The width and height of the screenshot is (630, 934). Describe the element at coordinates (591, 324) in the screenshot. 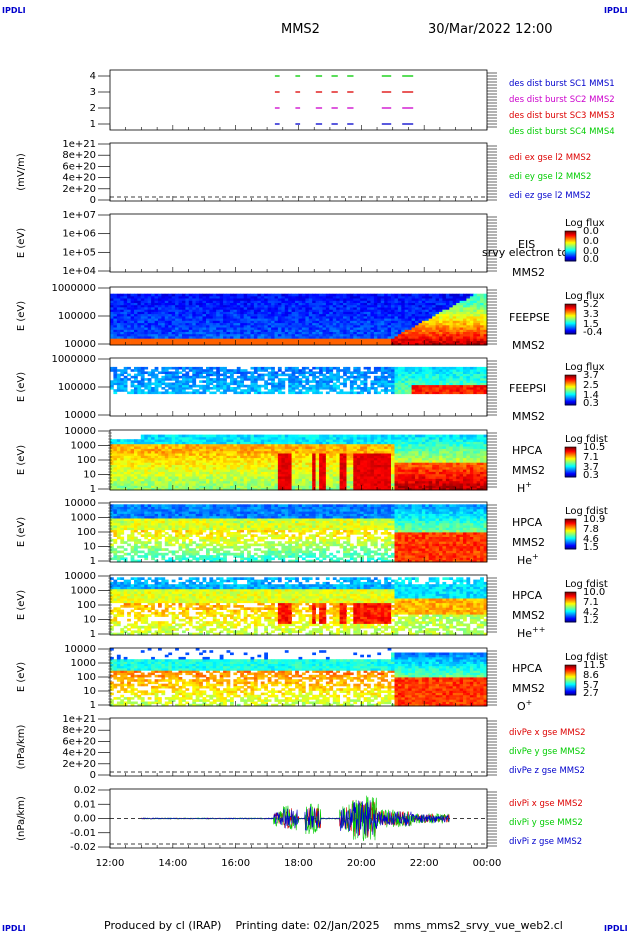

I see `colorbar-tick: 1.5` at that location.